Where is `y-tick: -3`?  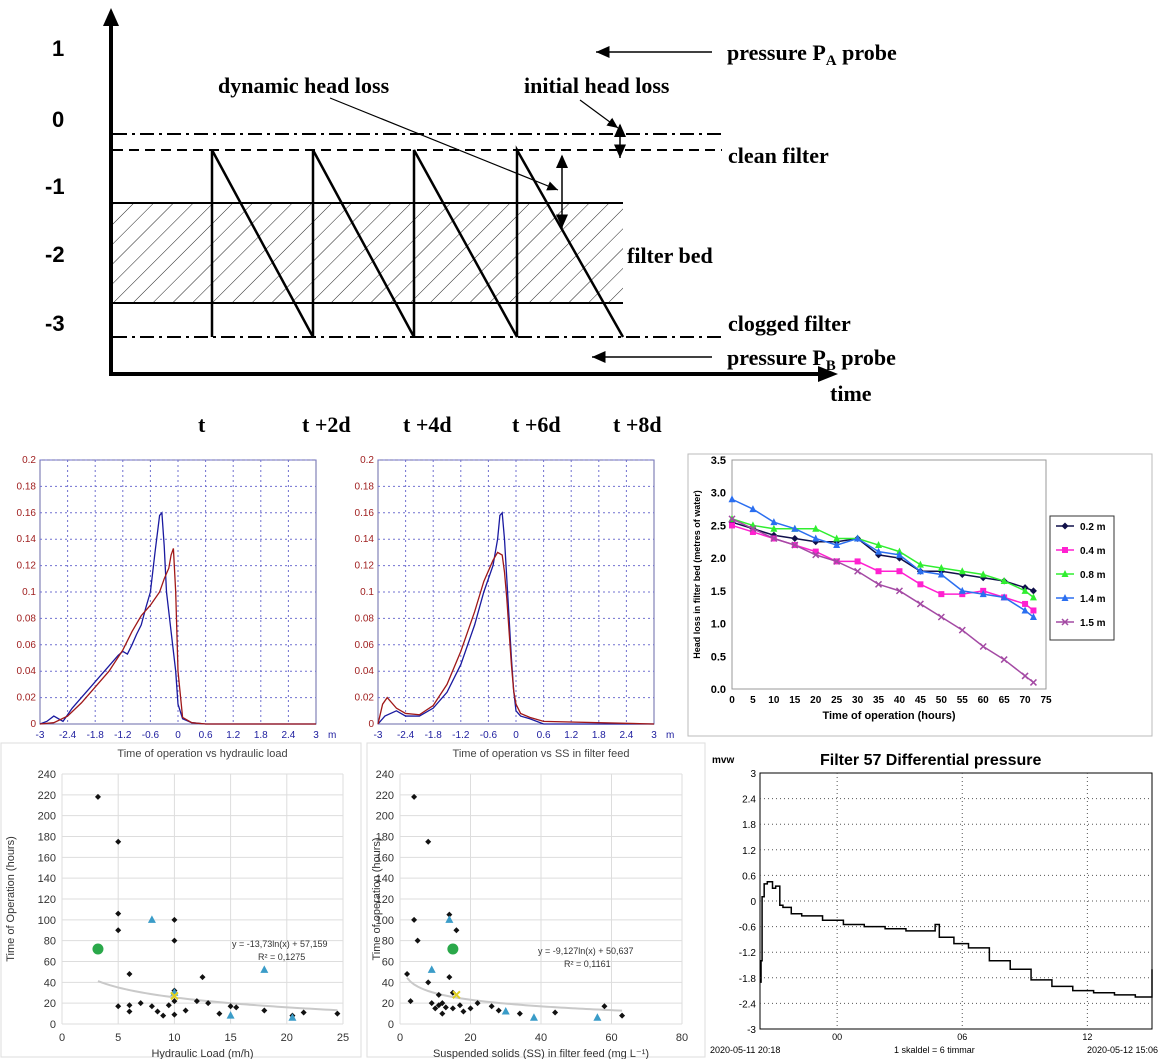
y-tick: -3 is located at coordinates (55, 323).